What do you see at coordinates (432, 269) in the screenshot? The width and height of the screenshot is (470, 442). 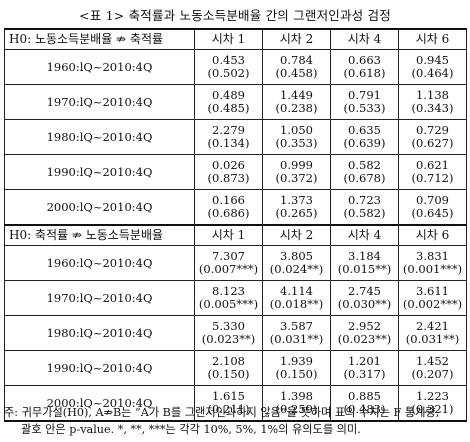 I see `p-value: (0.001***)` at bounding box center [432, 269].